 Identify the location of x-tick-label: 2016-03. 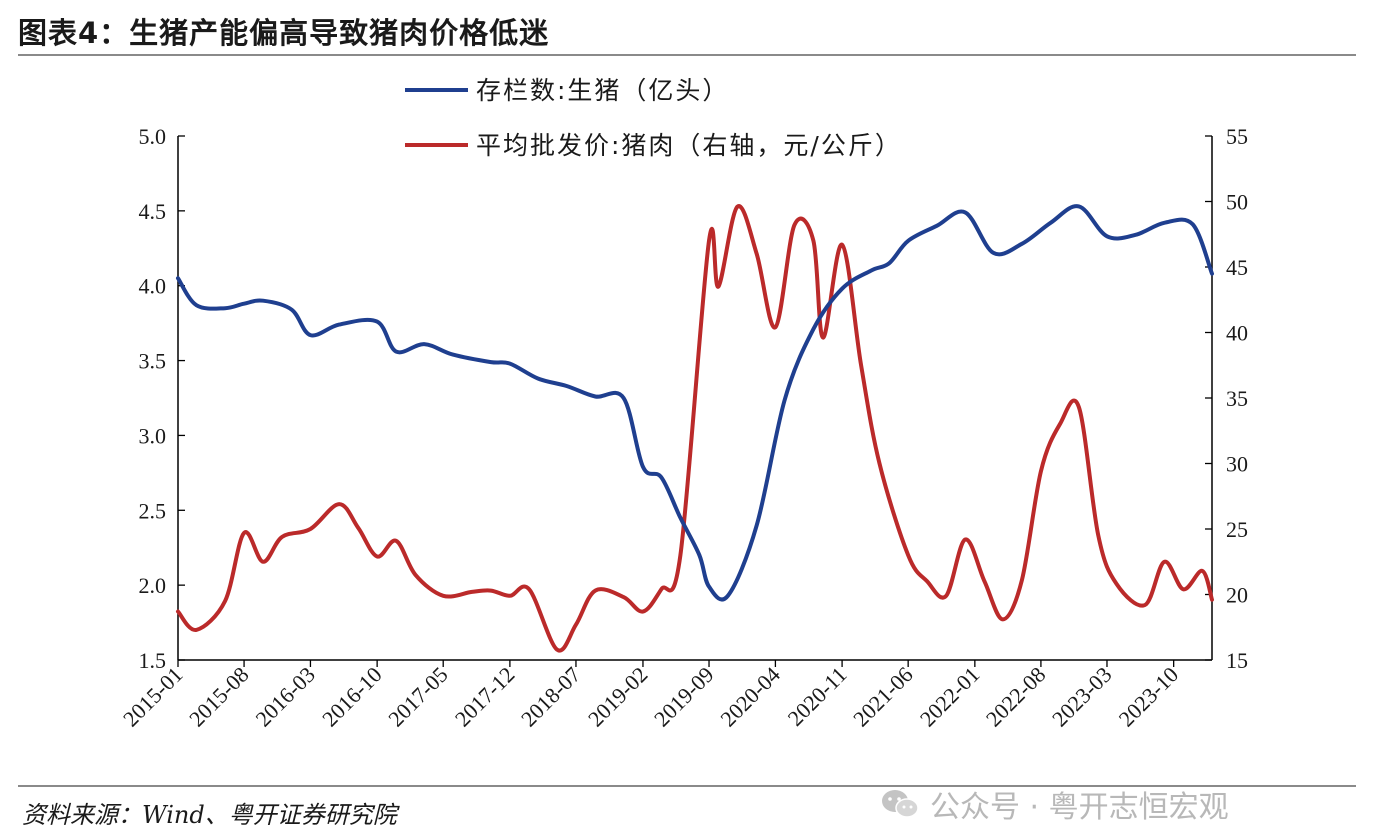
(285, 697).